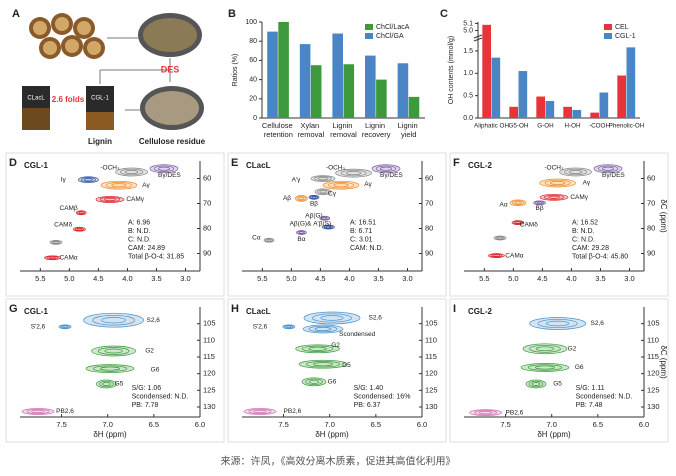 This screenshot has height=476, width=676. Describe the element at coordinates (376, 318) in the screenshot. I see `peak-label: S2,6` at that location.